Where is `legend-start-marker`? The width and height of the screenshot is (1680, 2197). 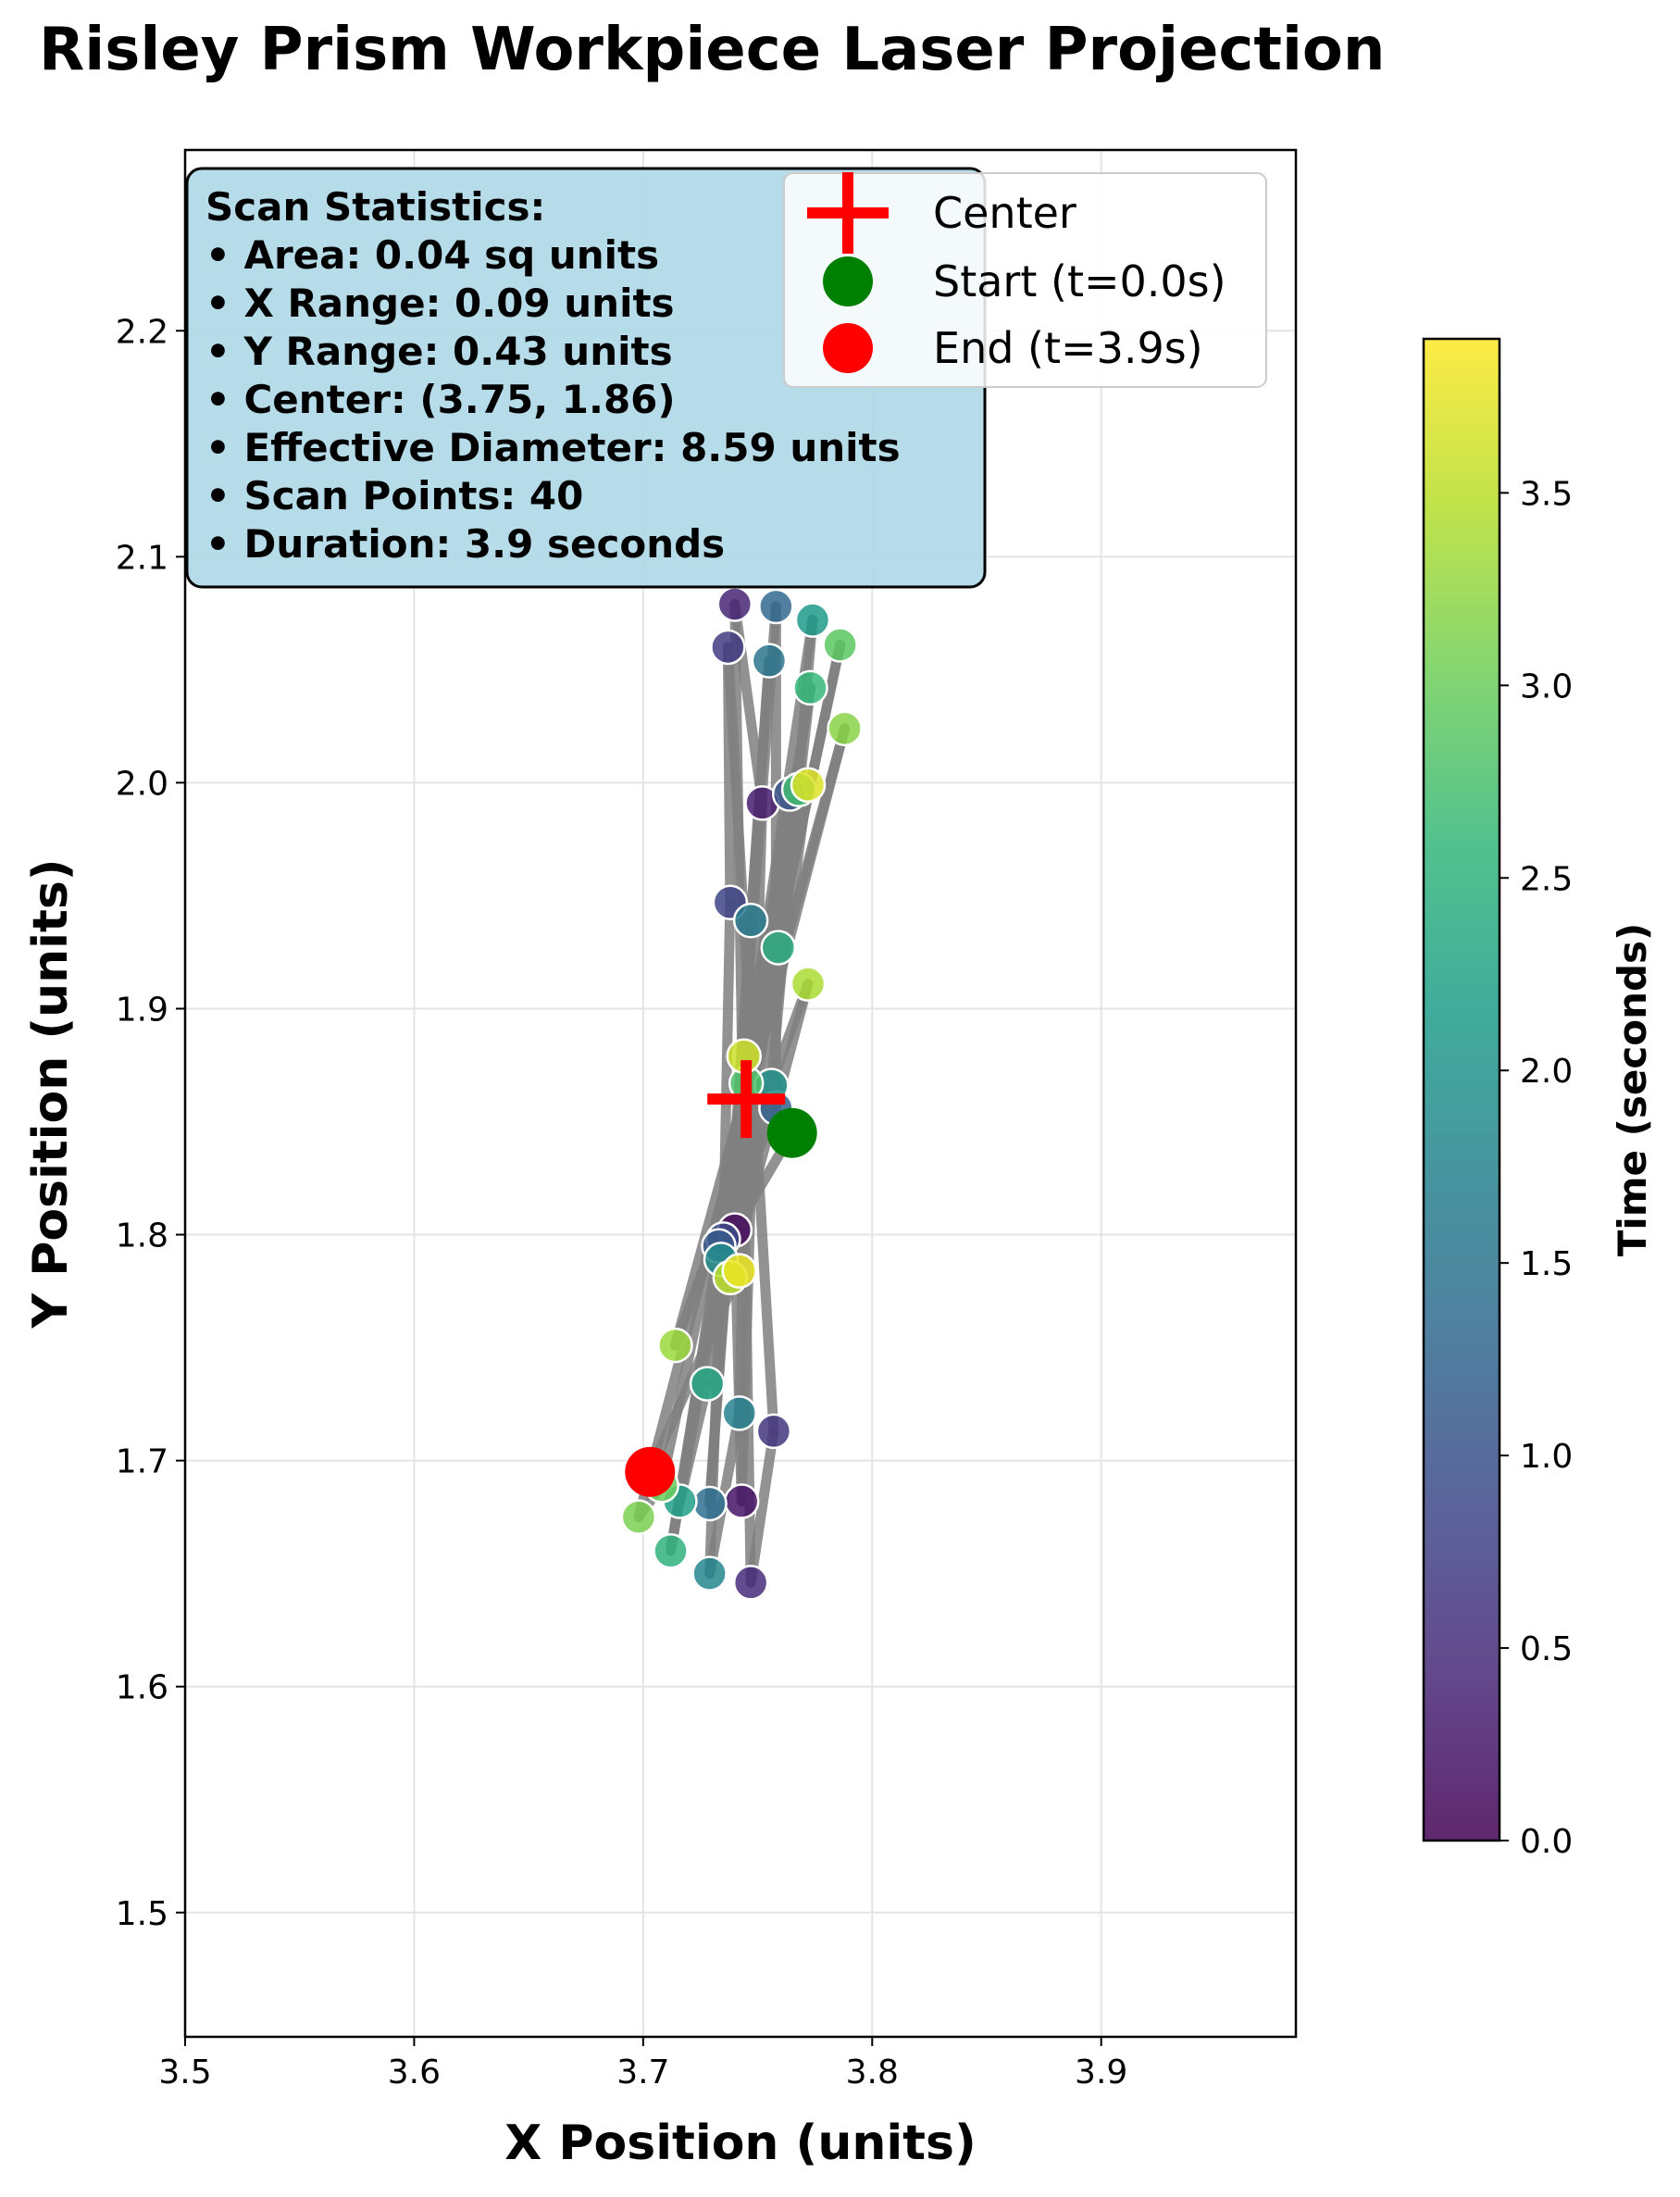 legend-start-marker is located at coordinates (848, 281).